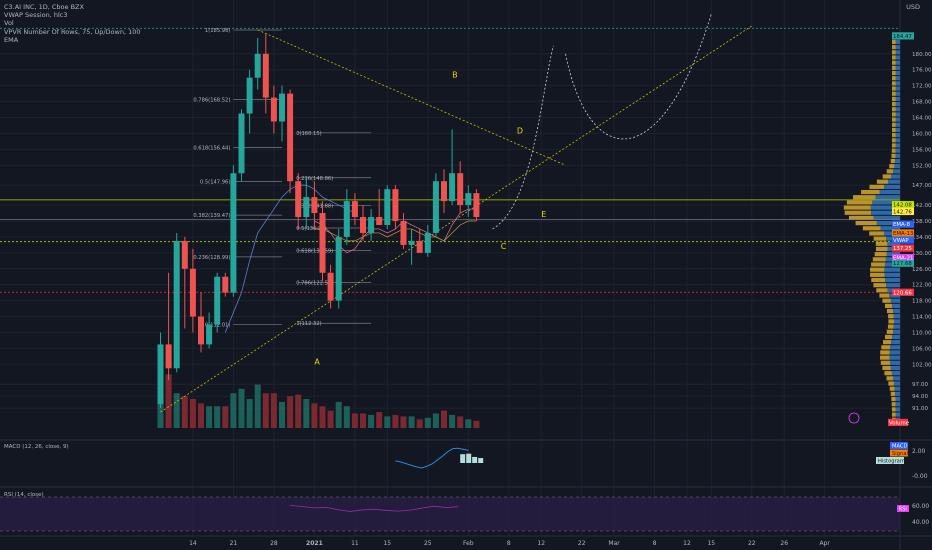 This screenshot has height=550, width=932. What do you see at coordinates (450, 514) in the screenshot?
I see `rsi-band` at bounding box center [450, 514].